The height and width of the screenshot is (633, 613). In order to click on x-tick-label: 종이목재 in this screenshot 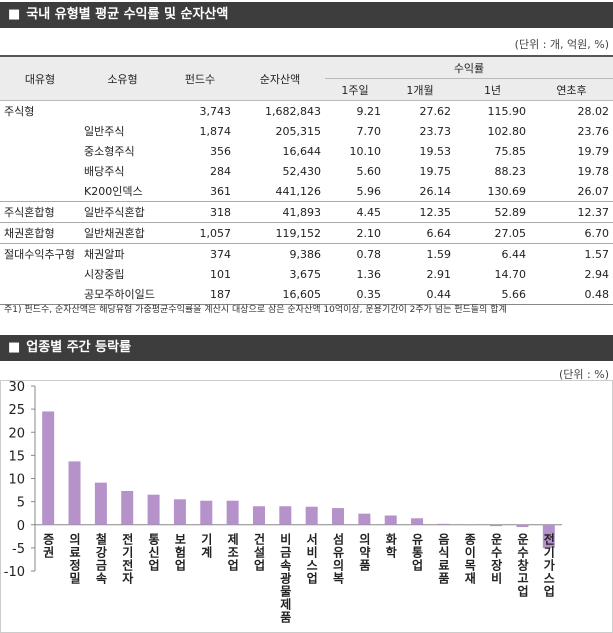, I will do `click(470, 558)`.